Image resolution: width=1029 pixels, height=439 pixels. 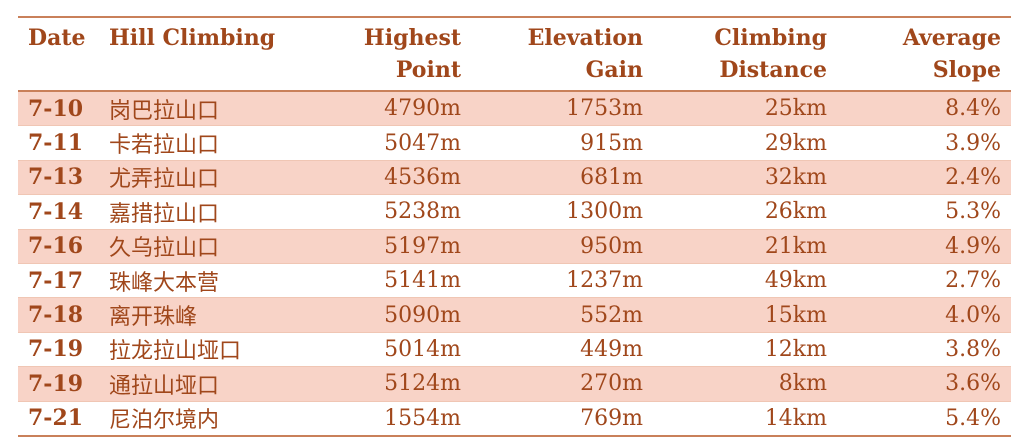 What do you see at coordinates (164, 386) in the screenshot?
I see `cell-name: 通拉山垭口` at bounding box center [164, 386].